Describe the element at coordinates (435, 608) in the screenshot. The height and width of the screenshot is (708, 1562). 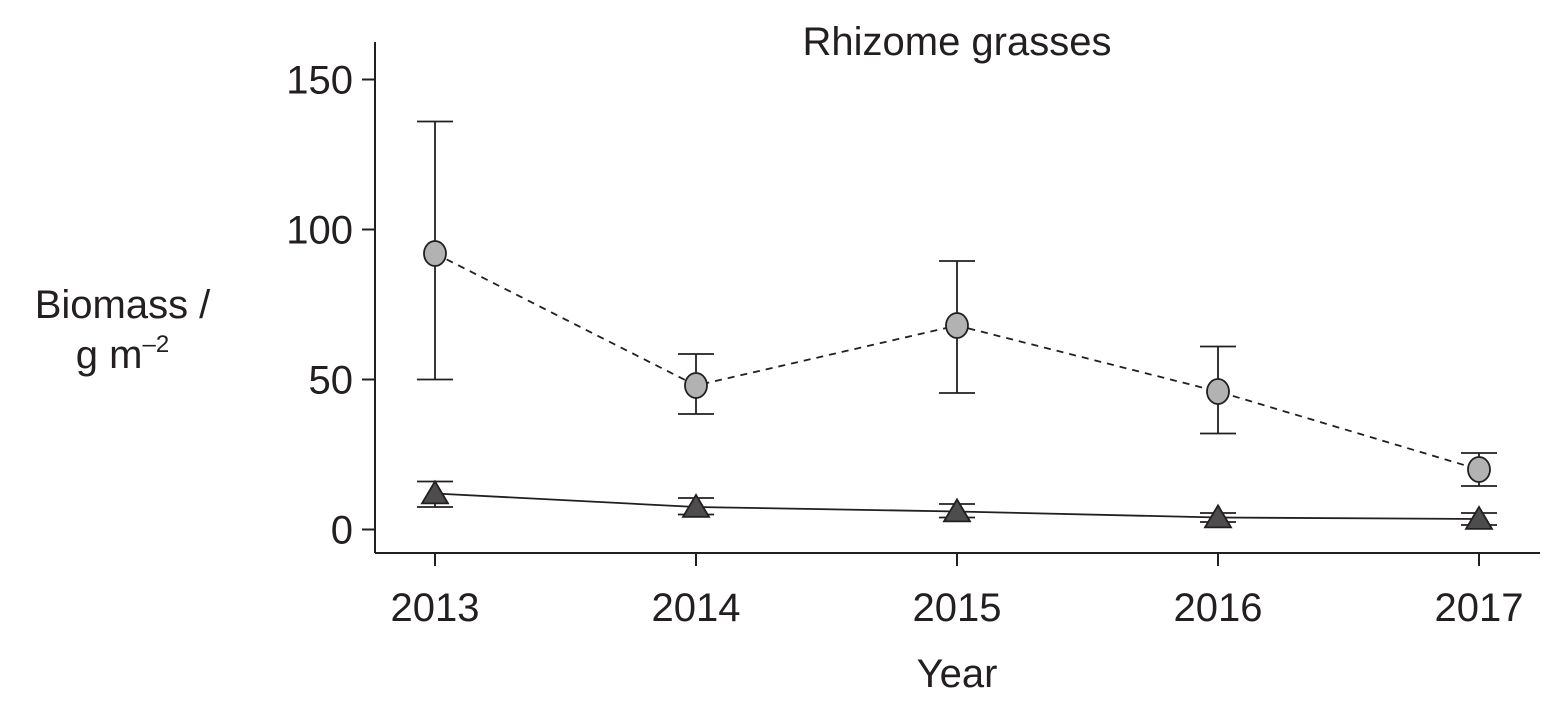
I see `x-tick-label: 2013` at that location.